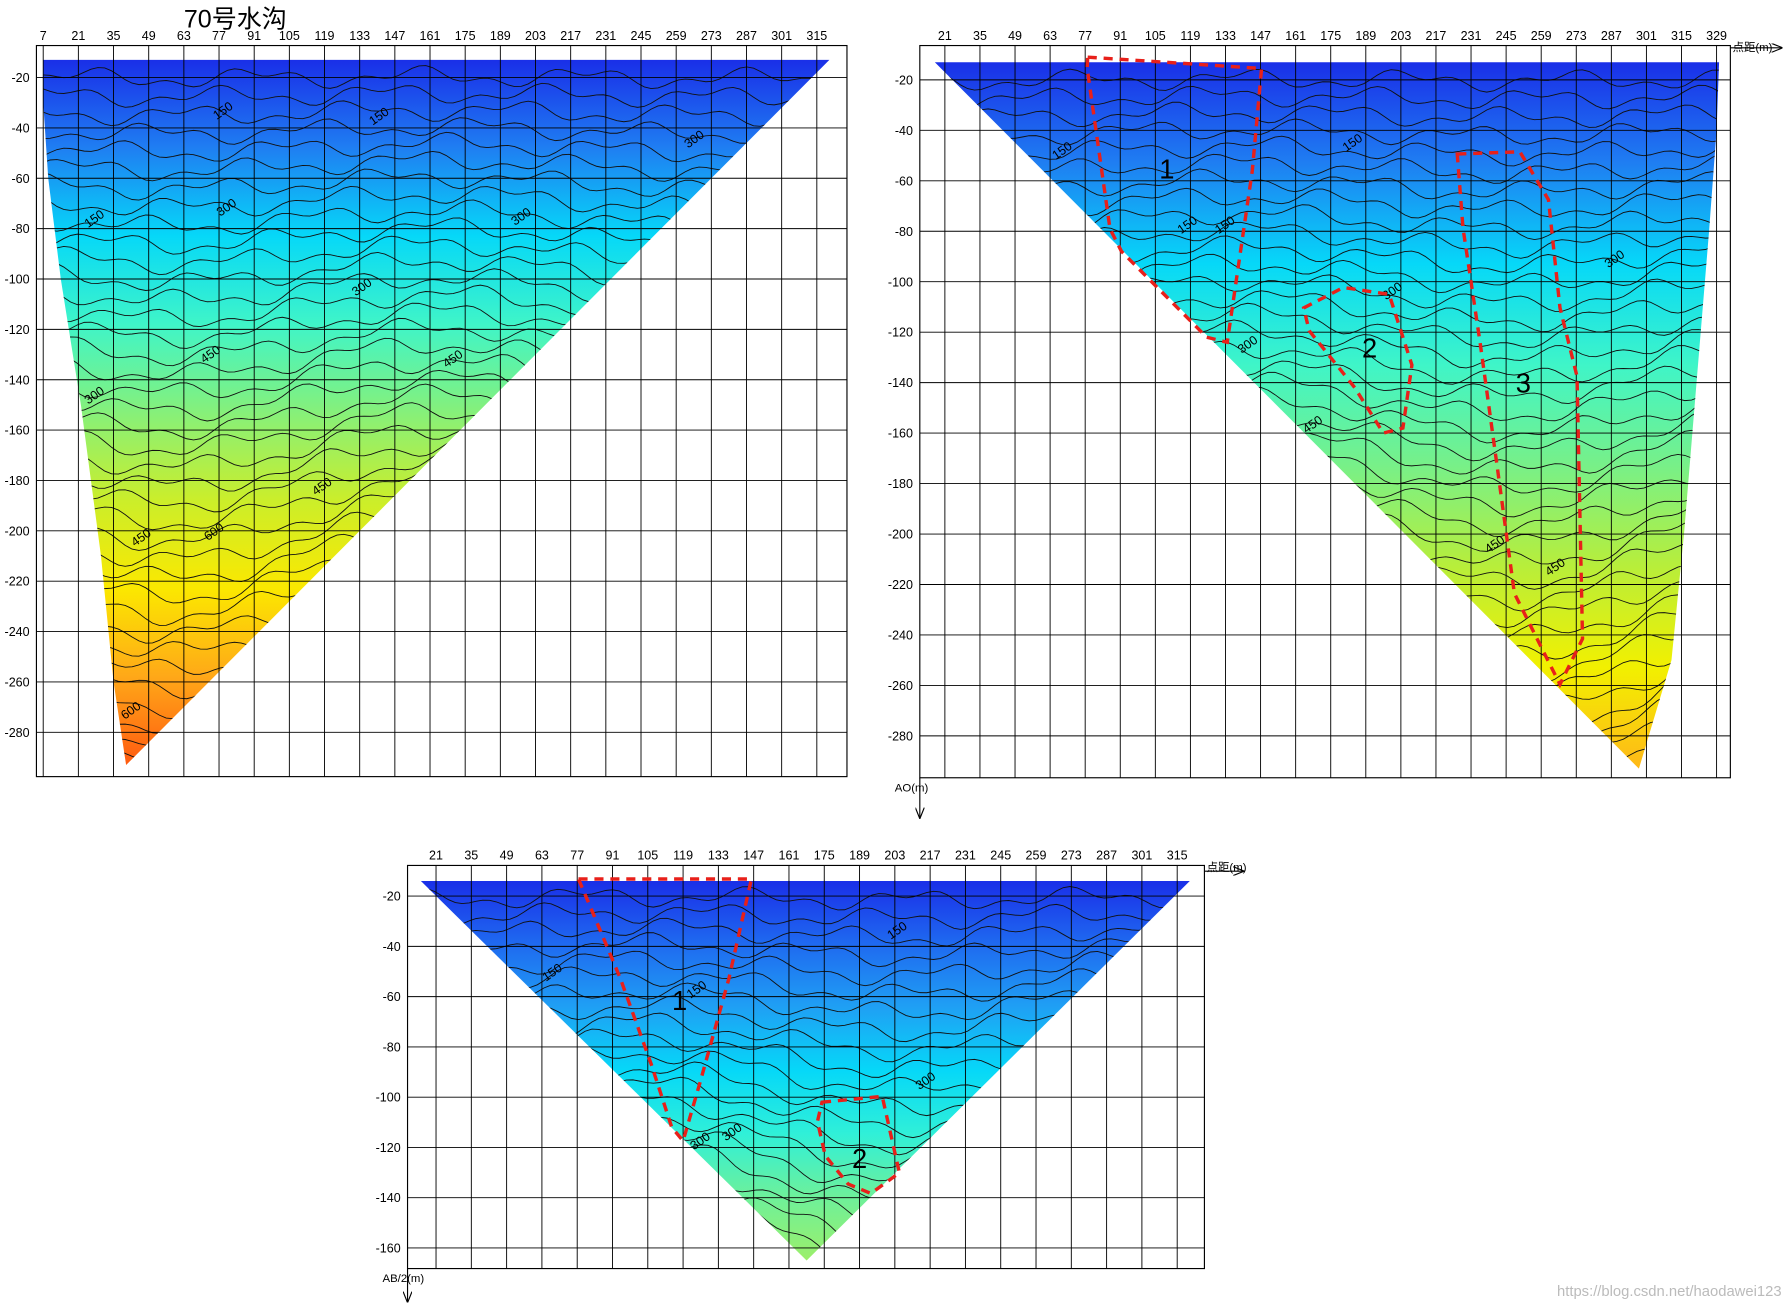 This screenshot has width=1785, height=1305. I want to click on x-tick-label: 7, so click(43, 36).